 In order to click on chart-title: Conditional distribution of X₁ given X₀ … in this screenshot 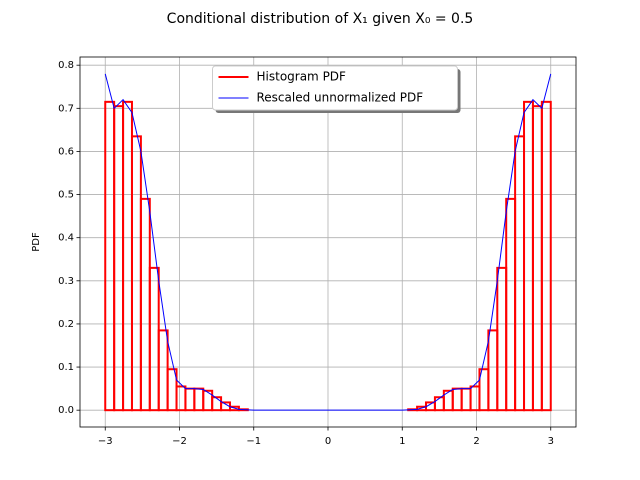, I will do `click(320, 19)`.